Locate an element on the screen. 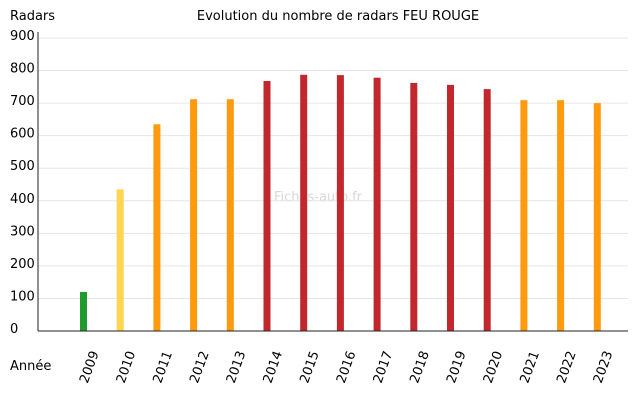 The width and height of the screenshot is (640, 400). bar-2022 is located at coordinates (561, 215).